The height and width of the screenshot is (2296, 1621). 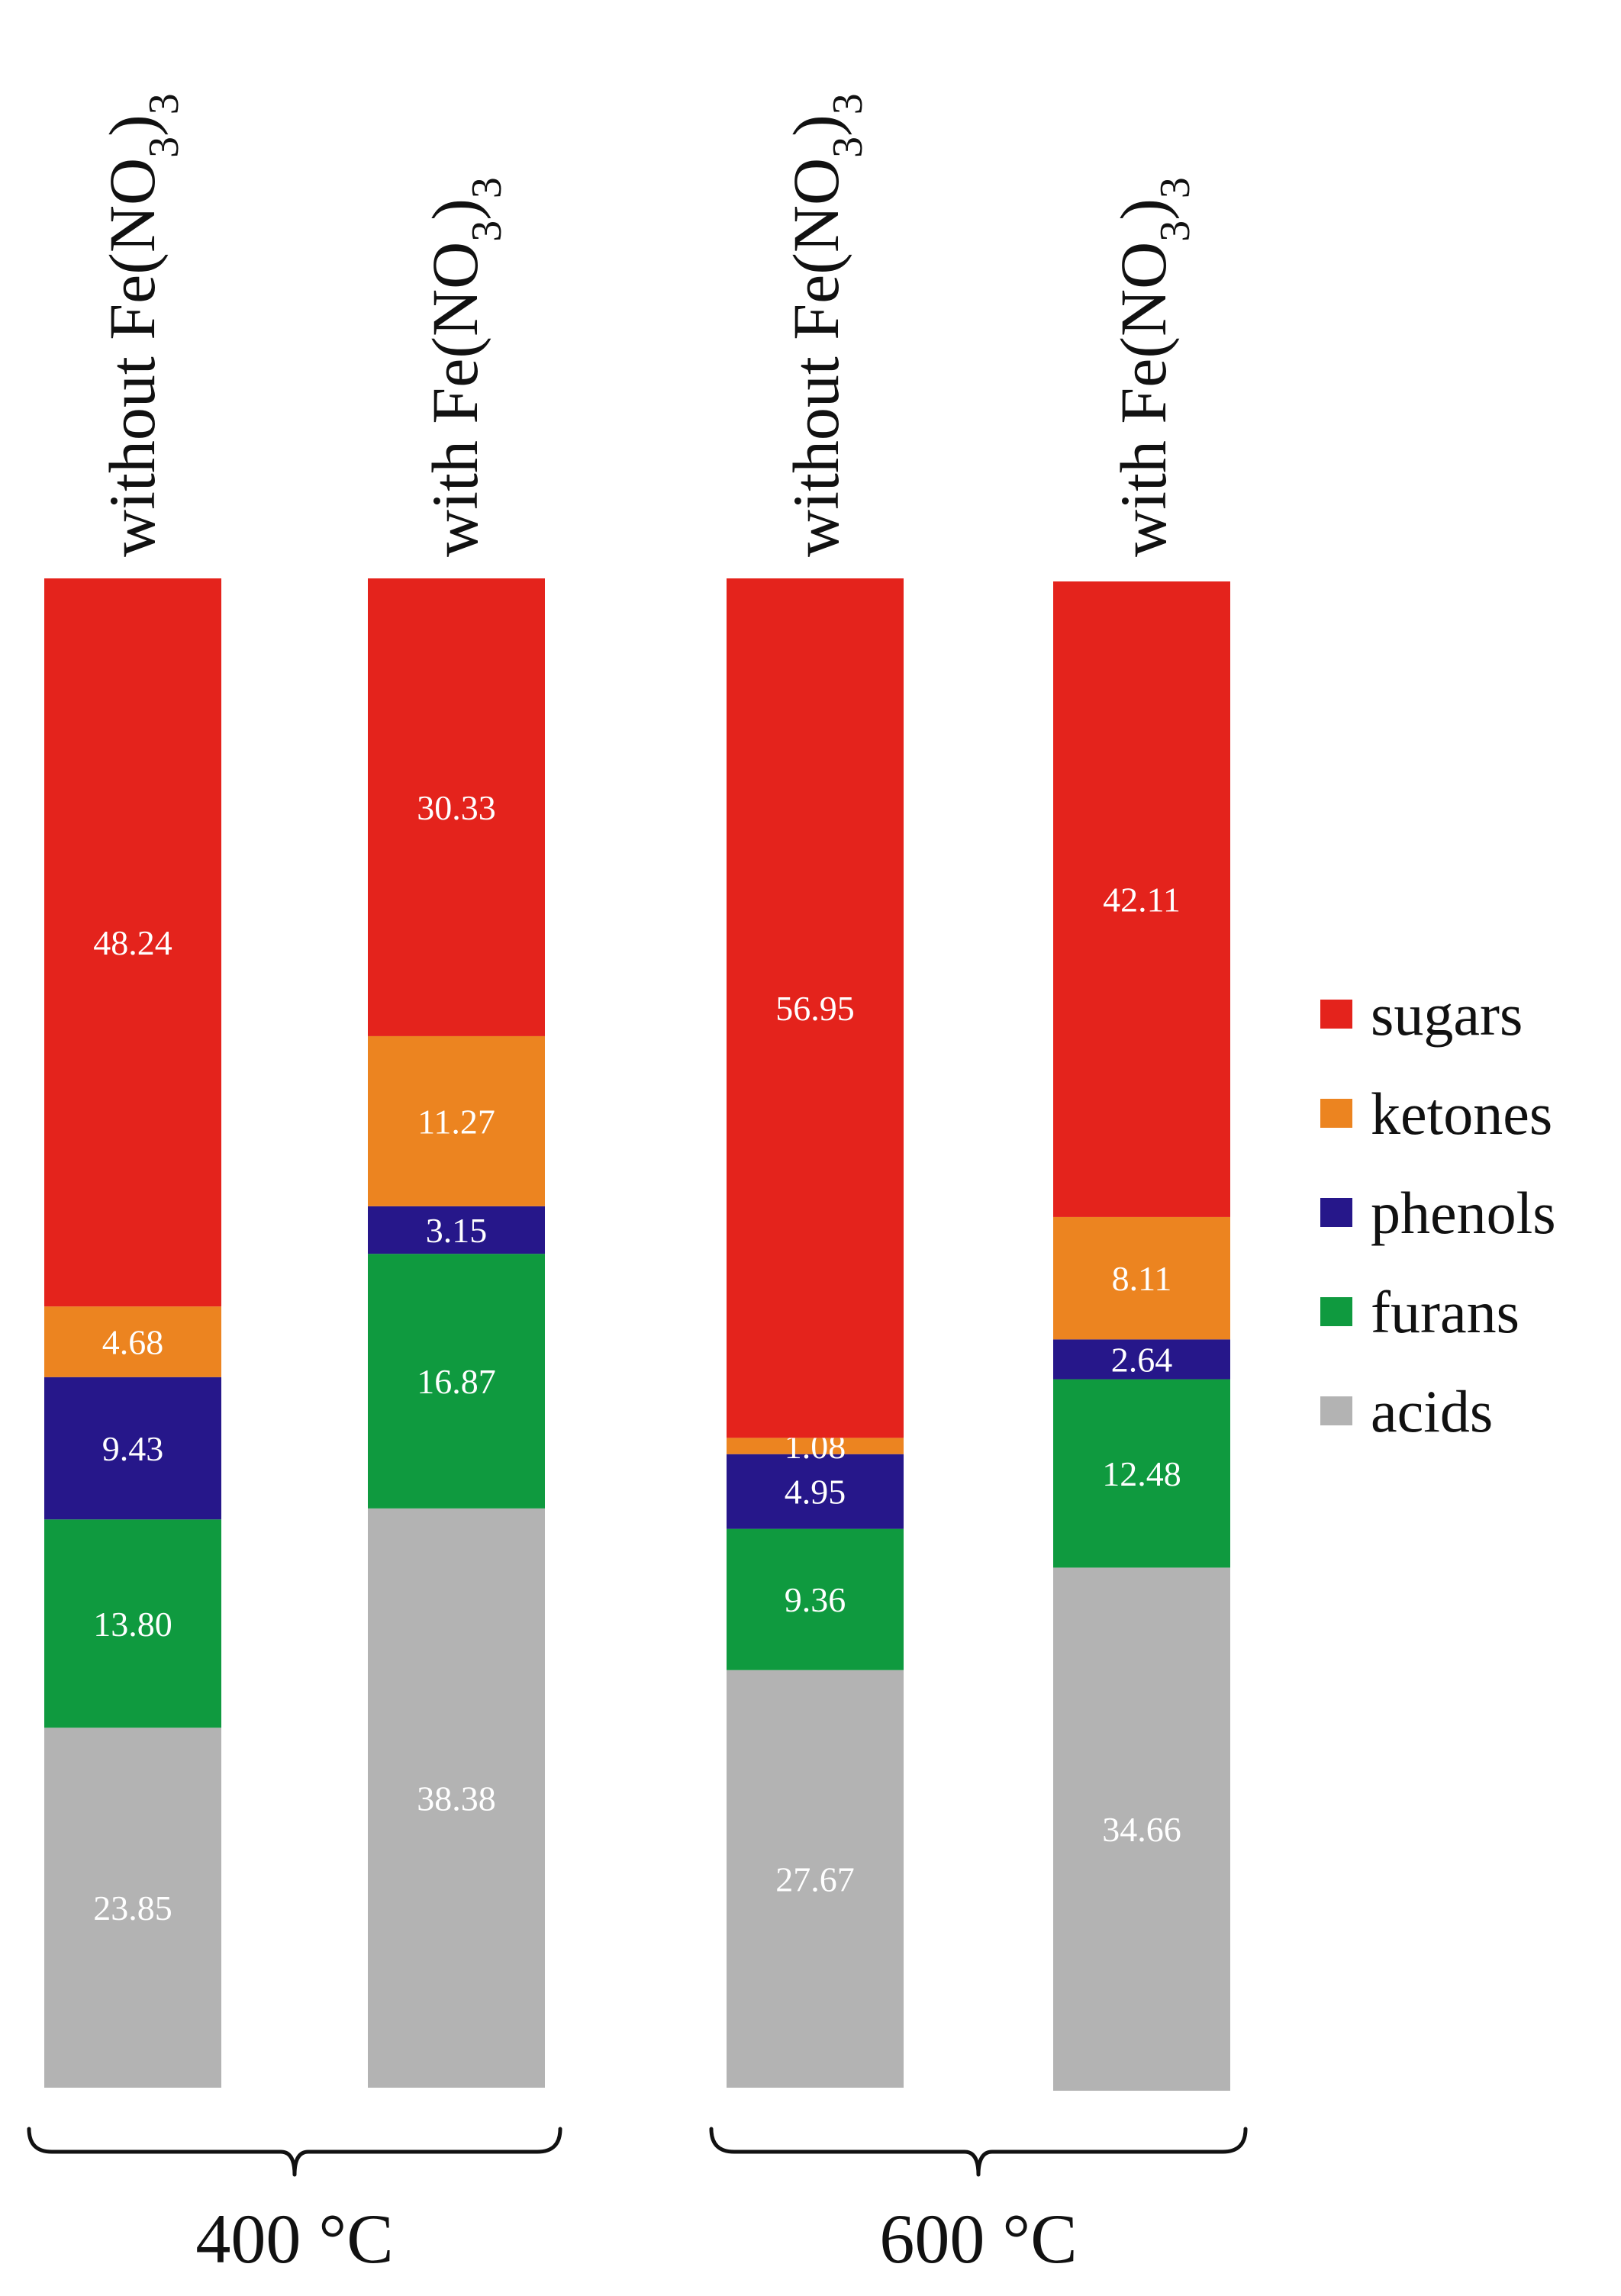 I want to click on data-label: 4.95, so click(x=816, y=1492).